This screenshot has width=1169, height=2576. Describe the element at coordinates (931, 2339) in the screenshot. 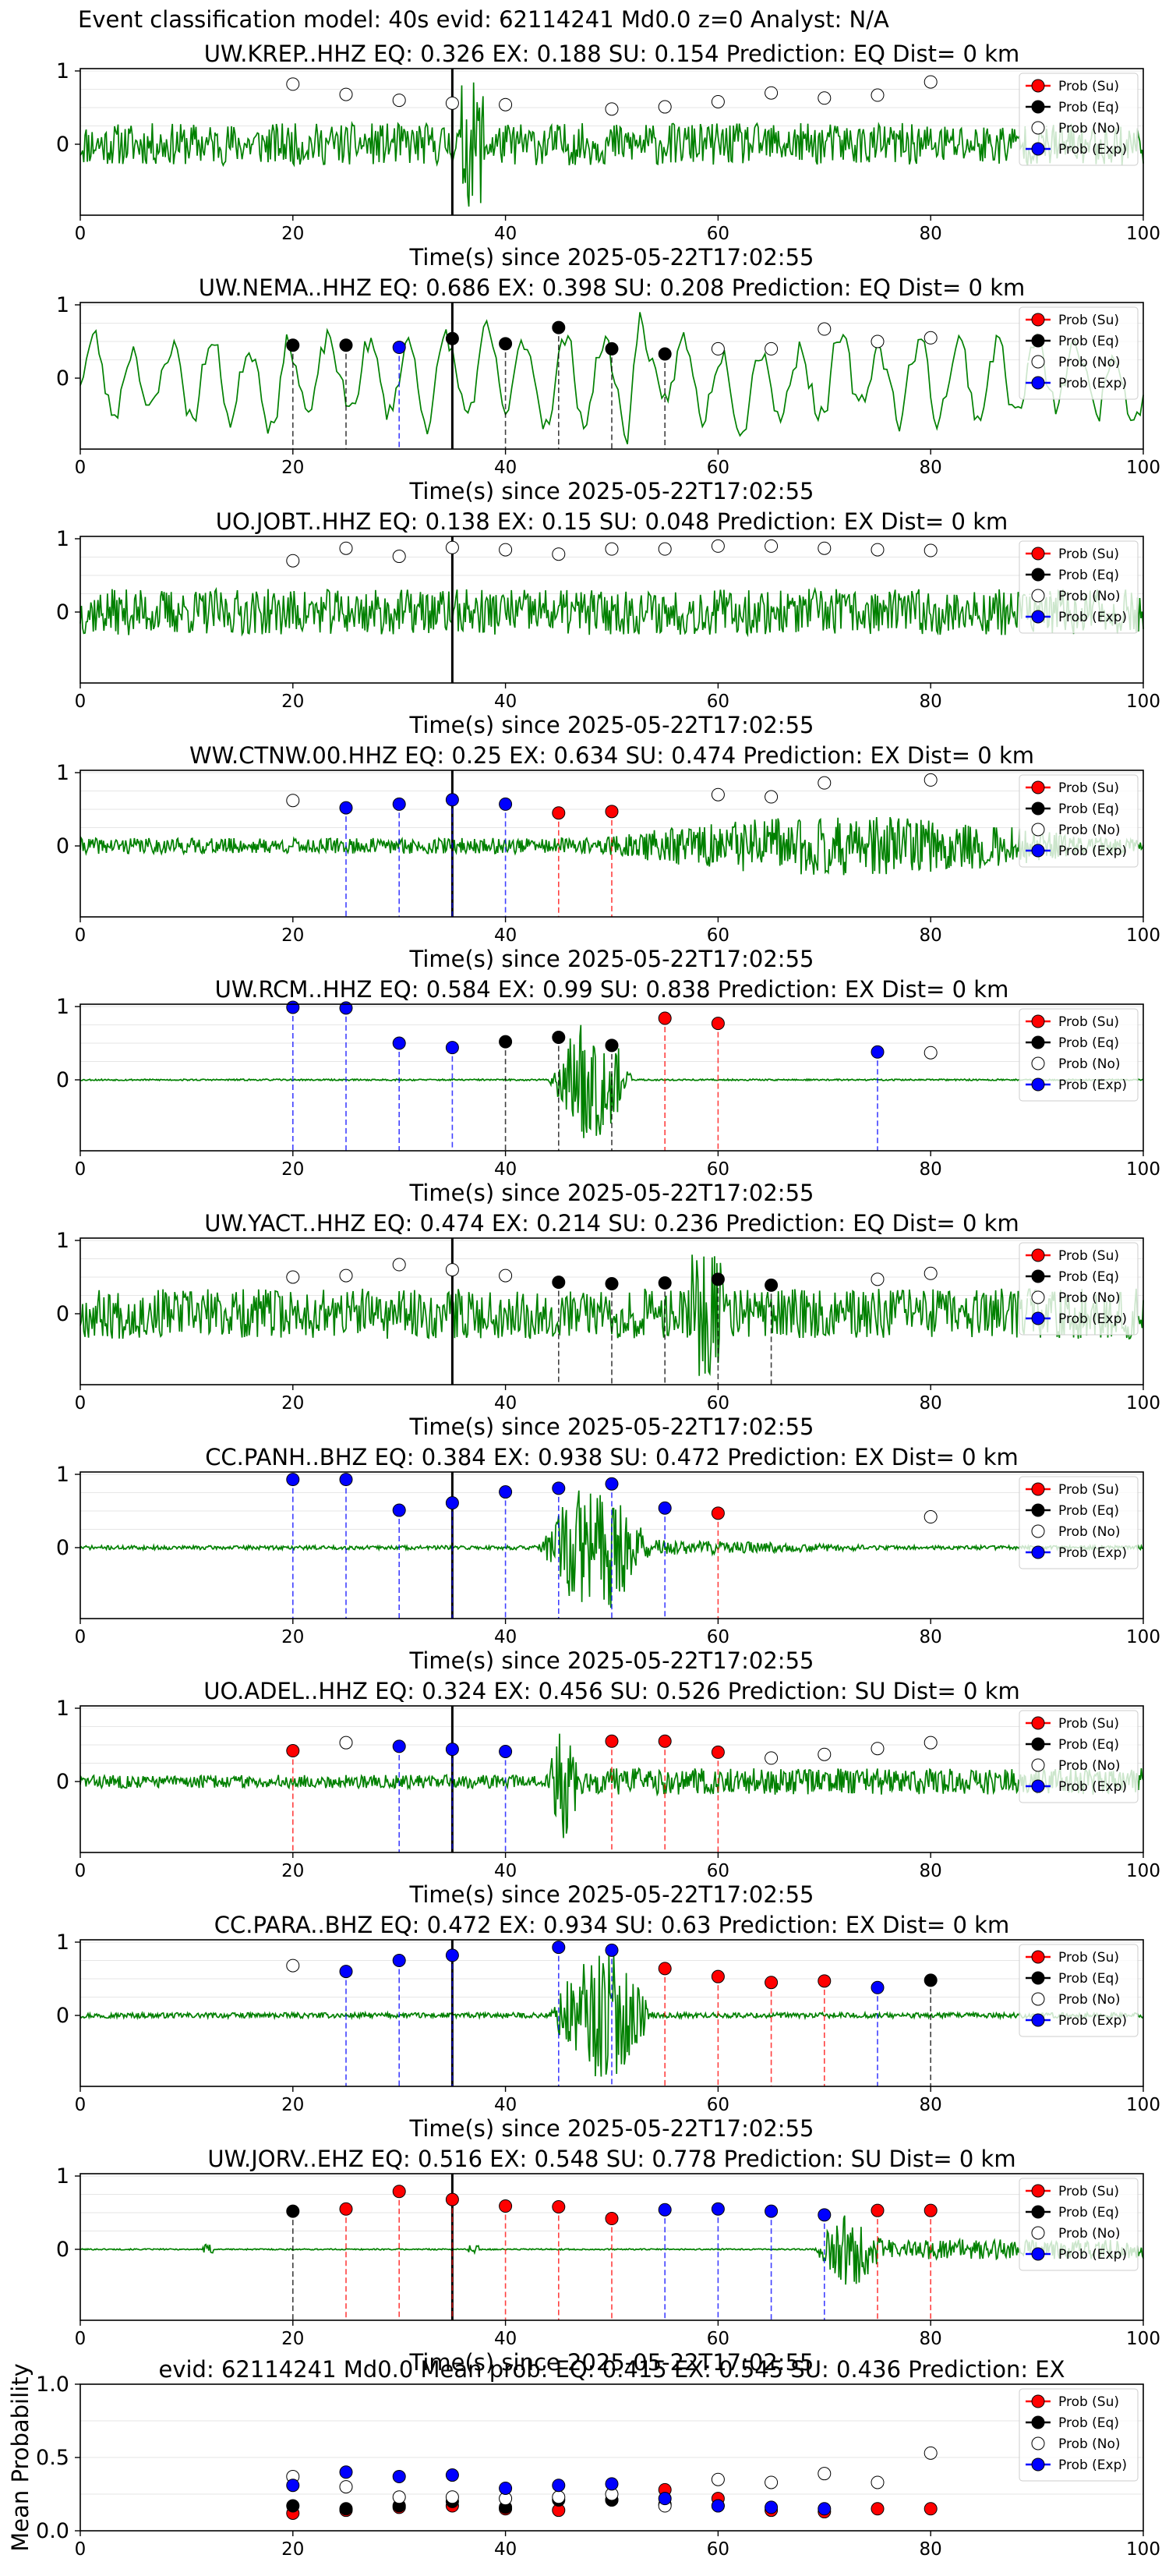

I see `panel-9-xtick-label: 80` at that location.